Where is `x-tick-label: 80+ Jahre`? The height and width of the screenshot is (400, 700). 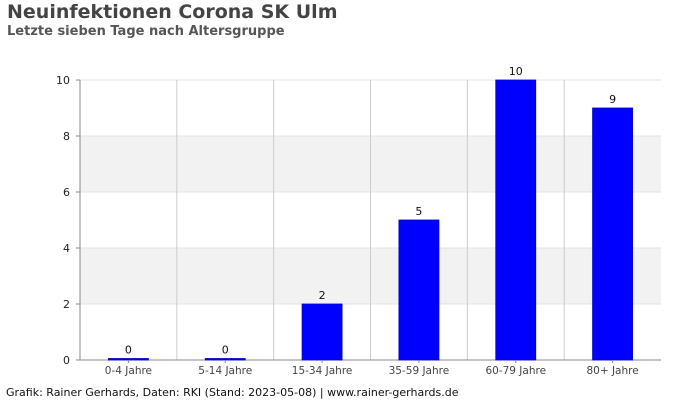
x-tick-label: 80+ Jahre is located at coordinates (612, 371).